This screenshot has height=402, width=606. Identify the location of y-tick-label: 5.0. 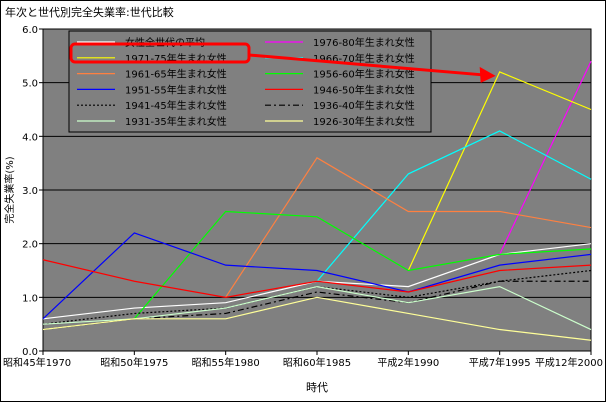
(30, 84).